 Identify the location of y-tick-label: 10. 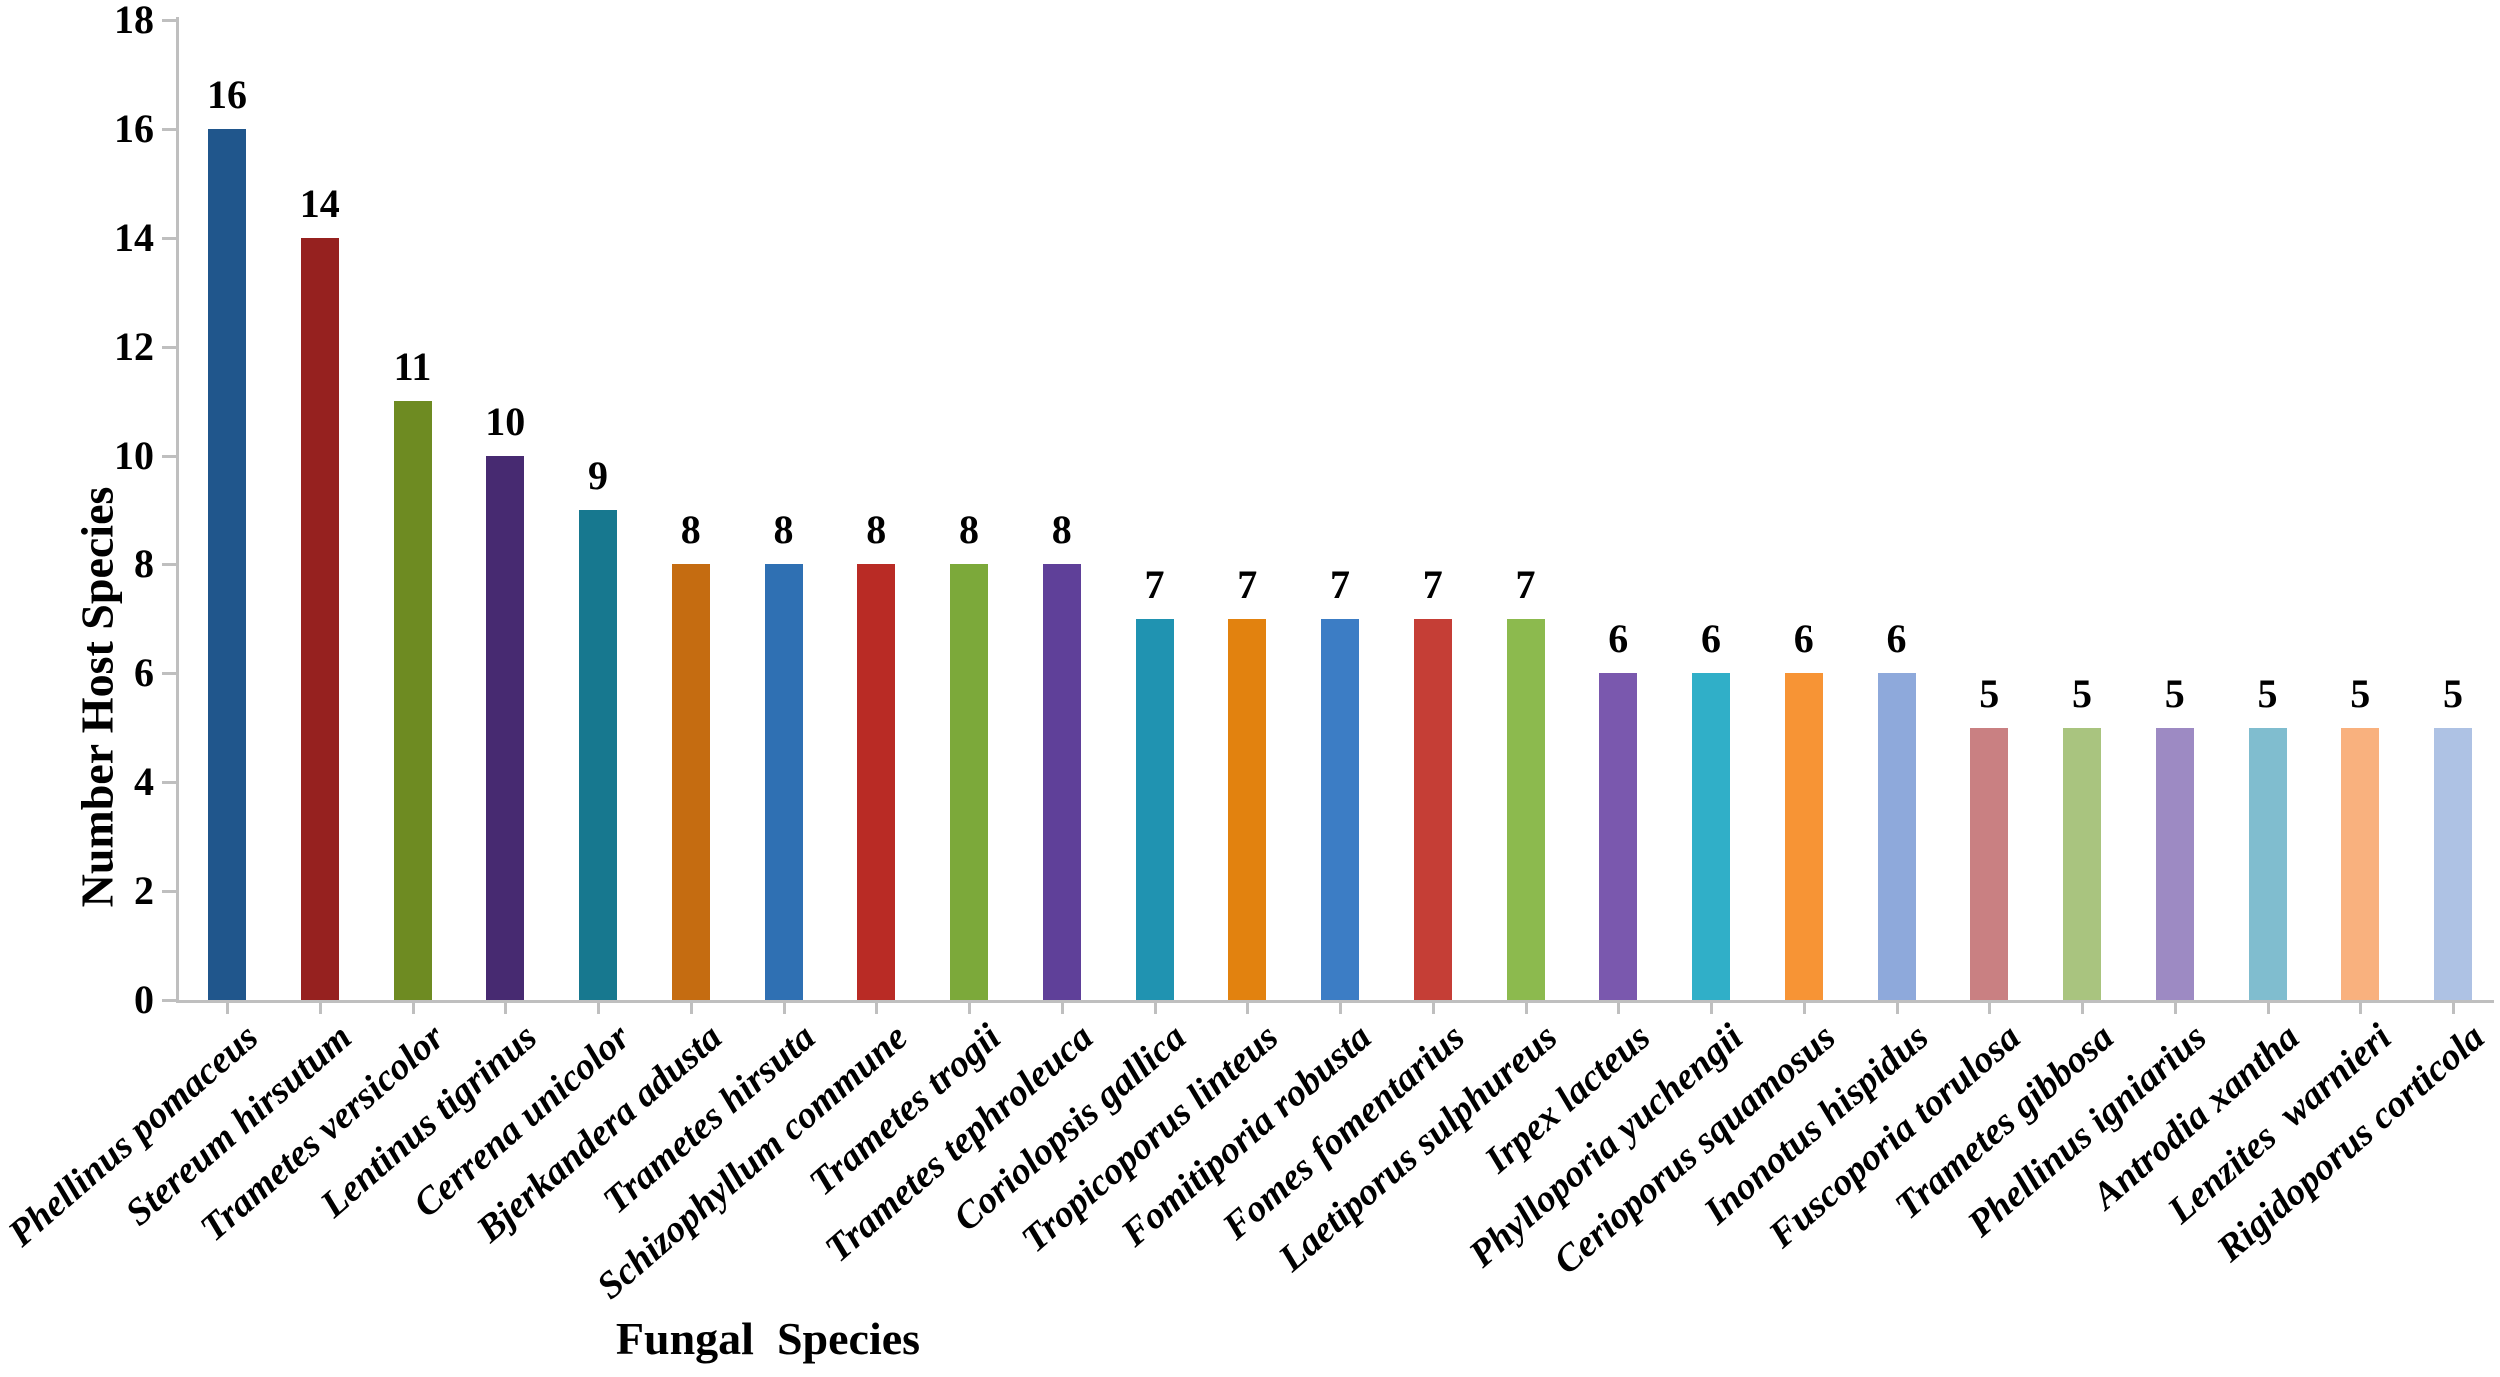
(134, 455).